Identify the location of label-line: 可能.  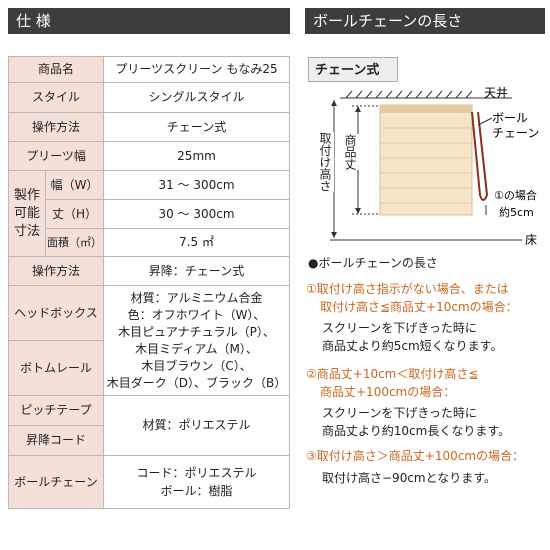
(26, 213).